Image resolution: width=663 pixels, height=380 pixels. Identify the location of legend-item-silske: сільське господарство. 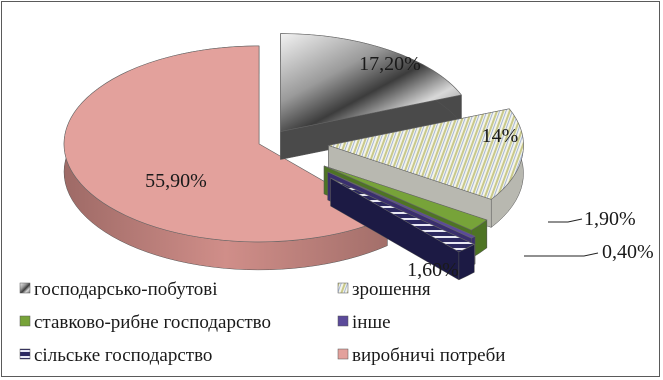
(115, 355).